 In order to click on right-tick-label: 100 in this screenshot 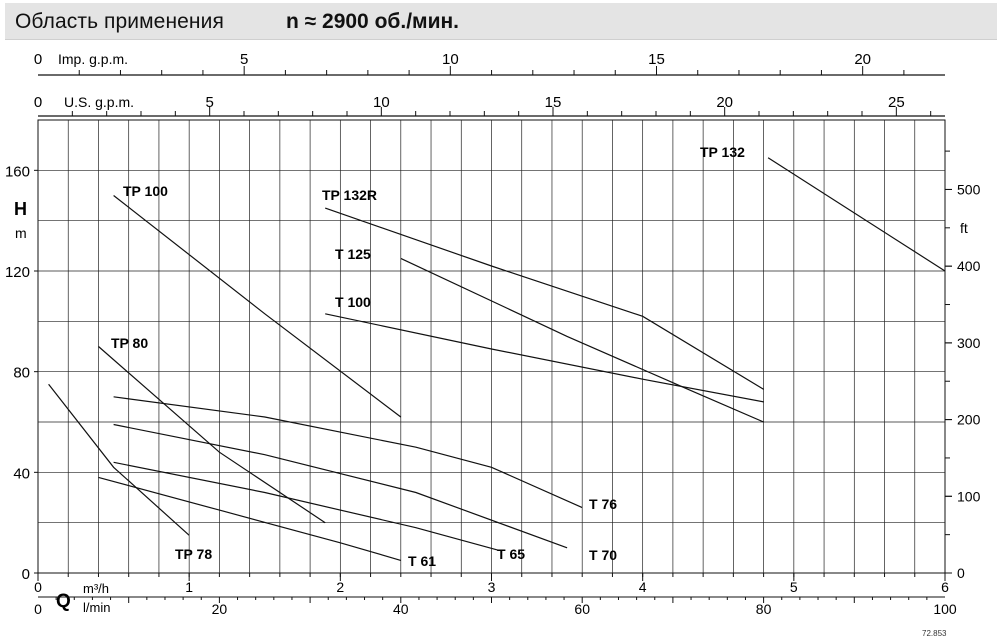, I will do `click(969, 496)`.